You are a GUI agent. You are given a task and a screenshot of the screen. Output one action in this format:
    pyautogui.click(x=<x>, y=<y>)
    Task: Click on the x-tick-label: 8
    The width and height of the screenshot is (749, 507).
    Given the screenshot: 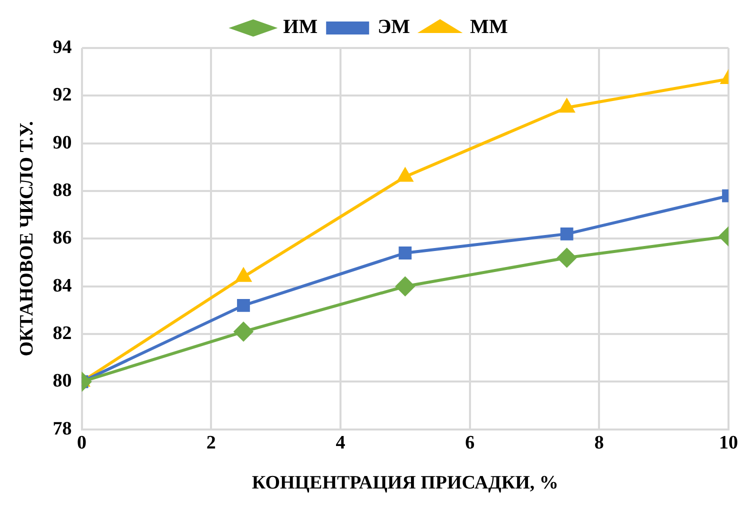 What is the action you would take?
    pyautogui.click(x=599, y=443)
    